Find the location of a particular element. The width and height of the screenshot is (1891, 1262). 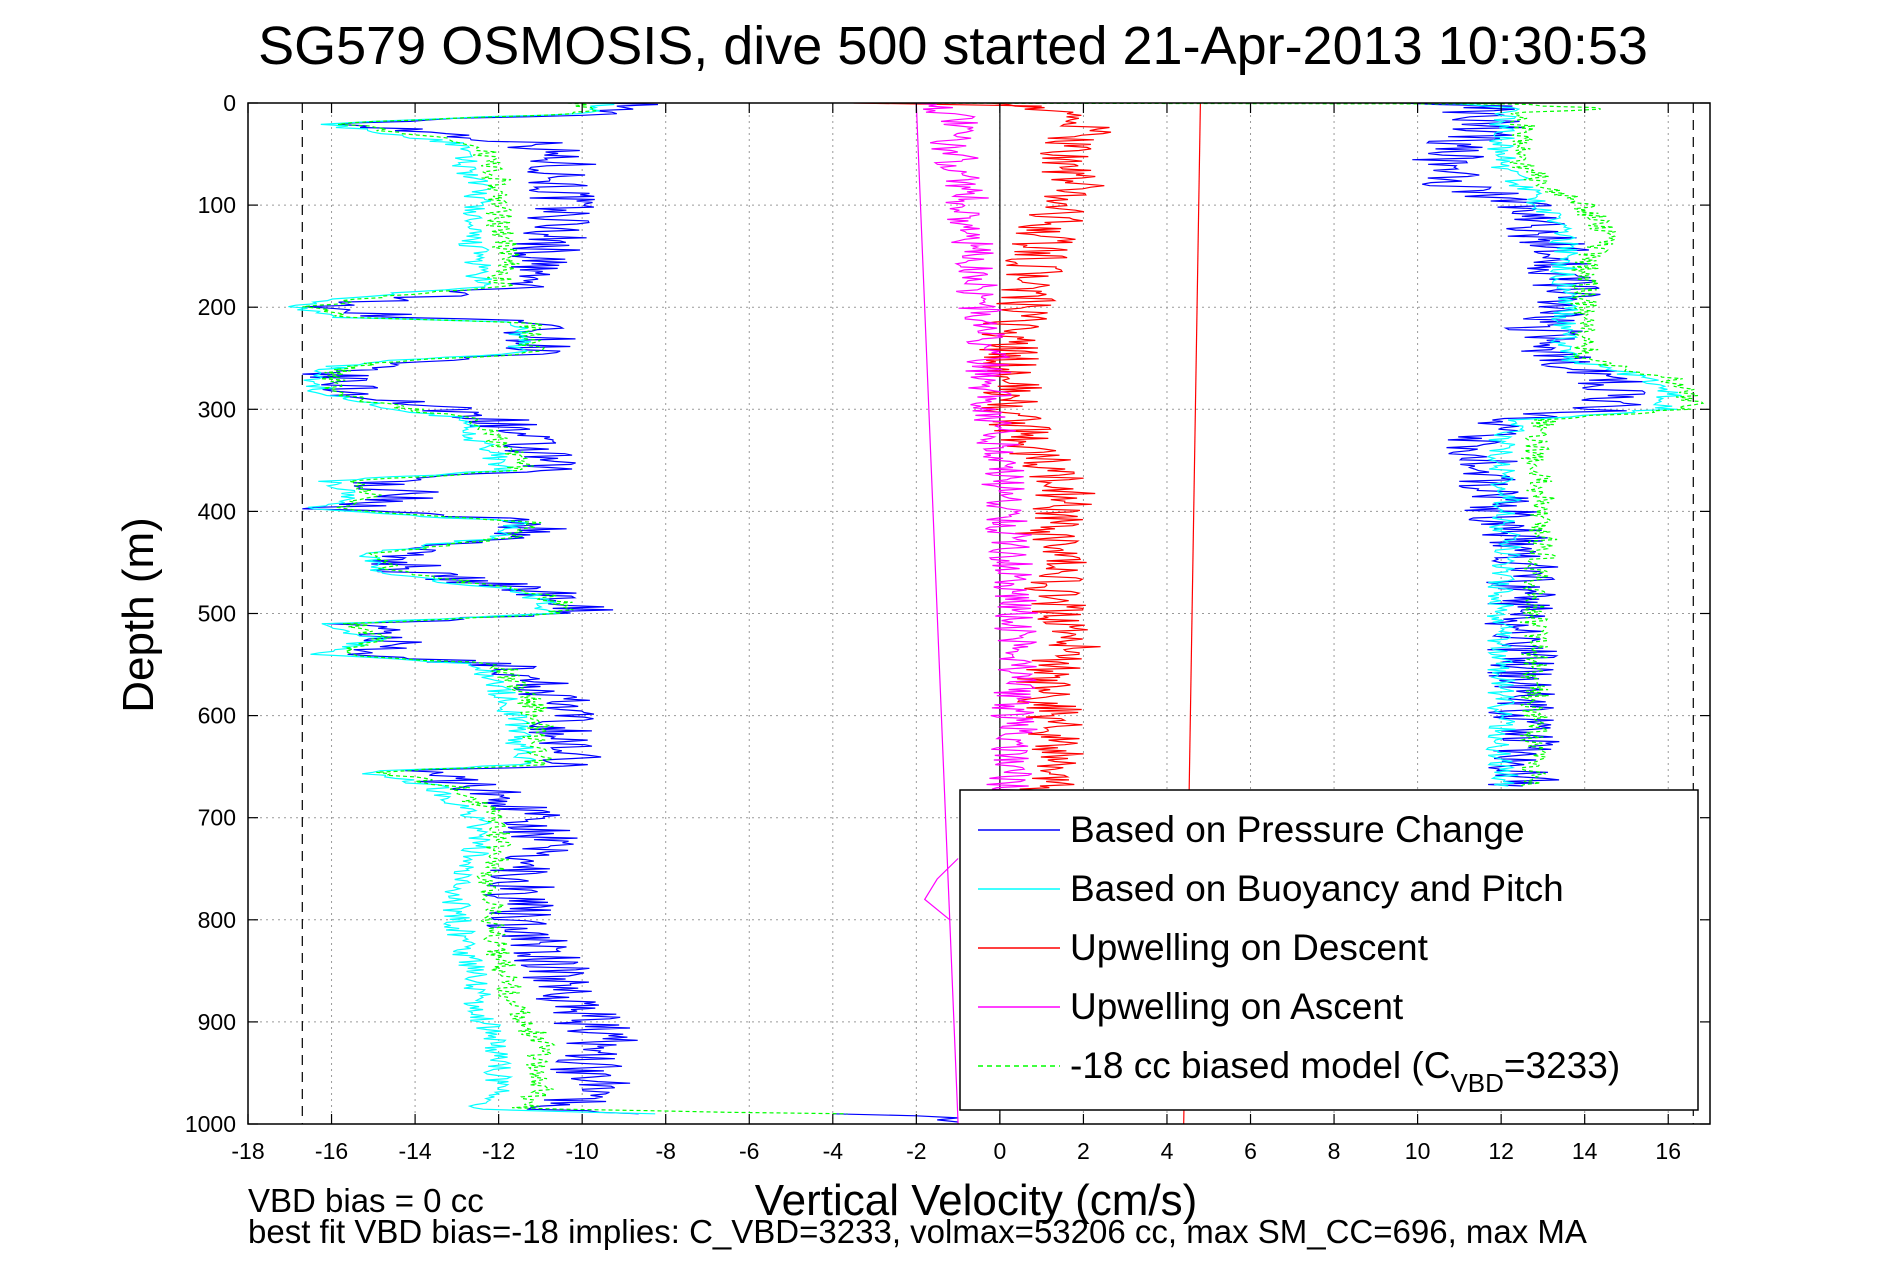

x-tick-label: 8 is located at coordinates (1334, 1151).